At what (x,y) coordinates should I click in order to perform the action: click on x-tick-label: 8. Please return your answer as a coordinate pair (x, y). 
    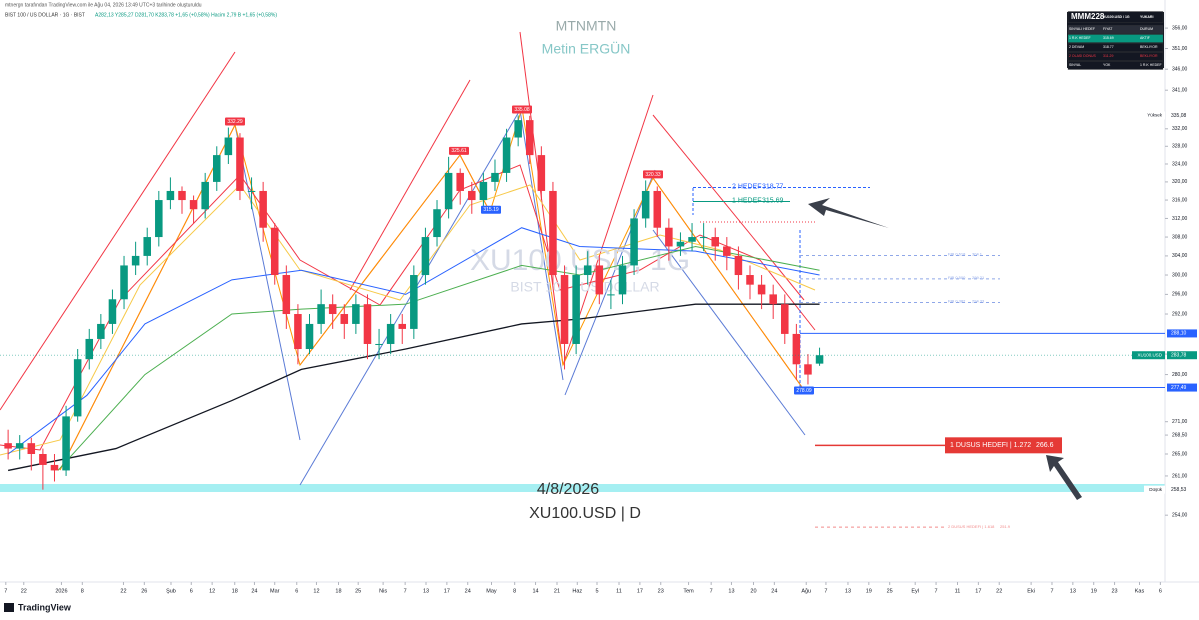
    Looking at the image, I should click on (82, 591).